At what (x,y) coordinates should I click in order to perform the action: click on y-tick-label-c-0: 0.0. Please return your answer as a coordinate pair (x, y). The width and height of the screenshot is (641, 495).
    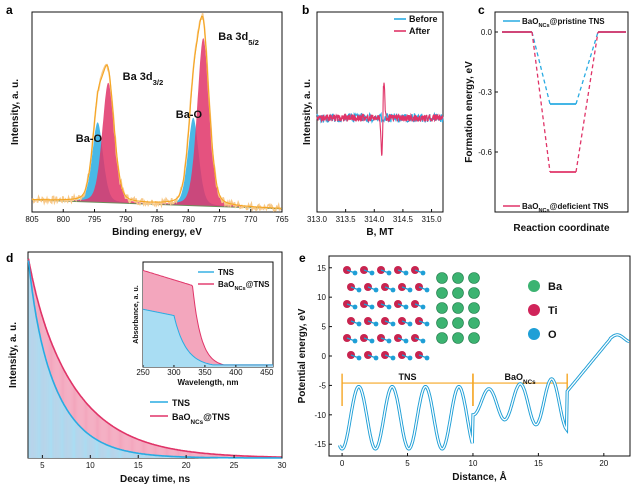
    Looking at the image, I should click on (487, 32).